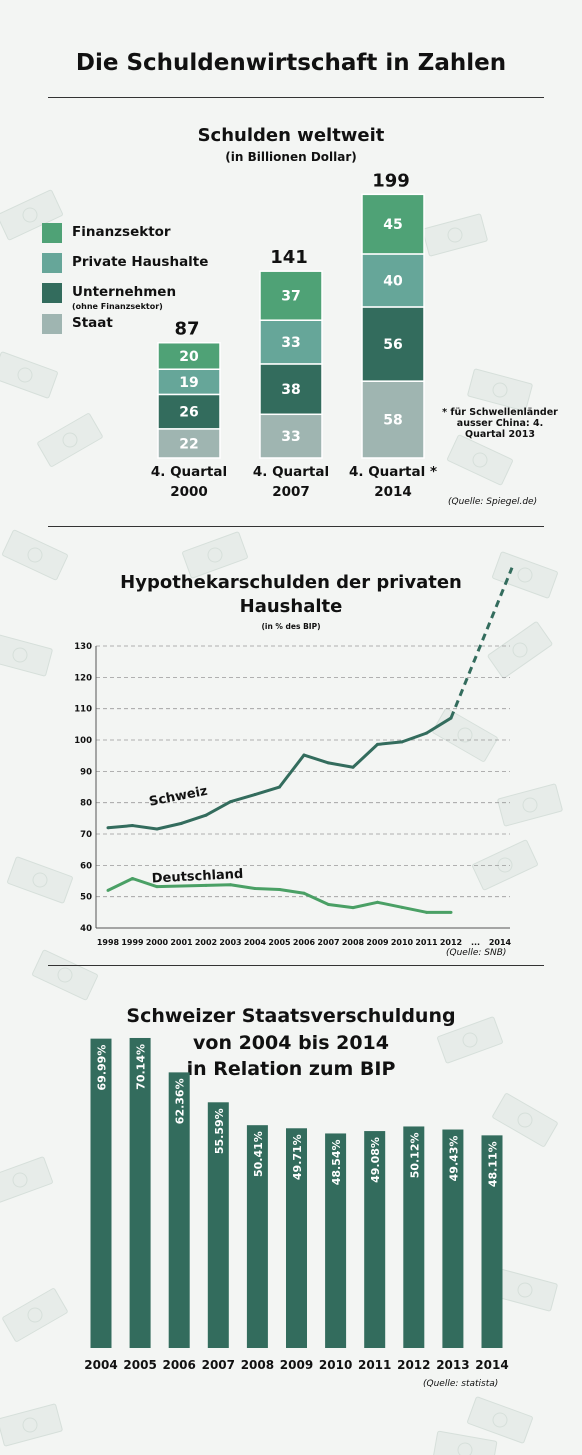 Image resolution: width=582 pixels, height=1455 pixels. I want to click on bar-value-label: 33, so click(290, 437).